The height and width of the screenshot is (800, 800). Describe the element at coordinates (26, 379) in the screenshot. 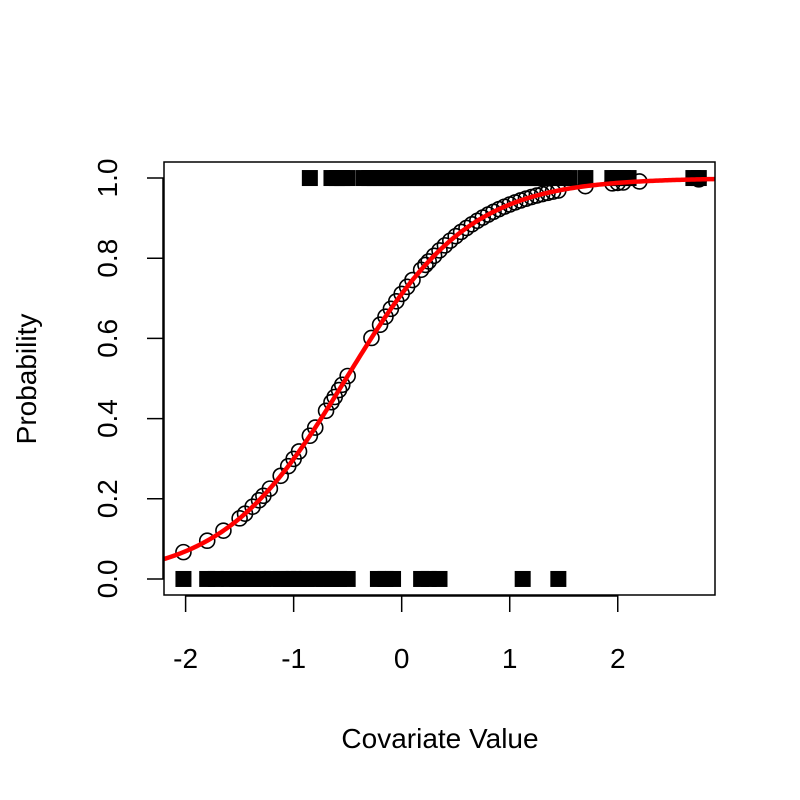

I see `y-axis-title: Probability` at that location.